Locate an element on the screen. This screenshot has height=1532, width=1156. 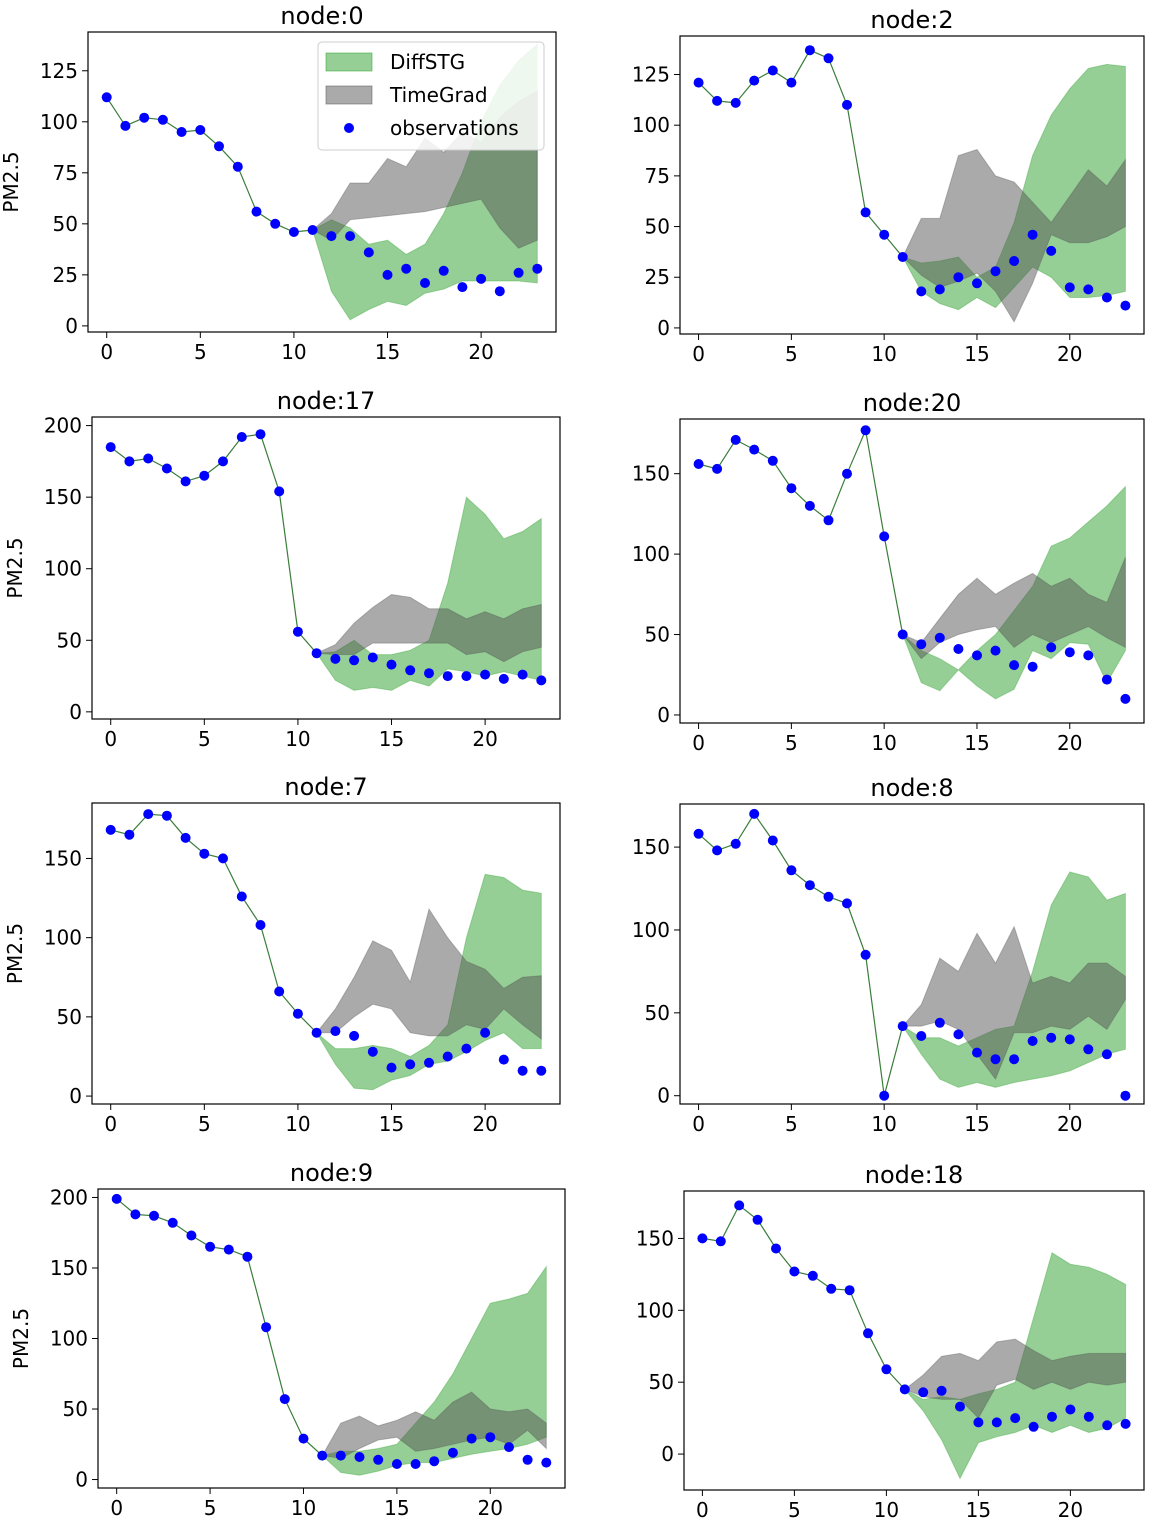
timegrad-legend-swatch is located at coordinates (349, 95).